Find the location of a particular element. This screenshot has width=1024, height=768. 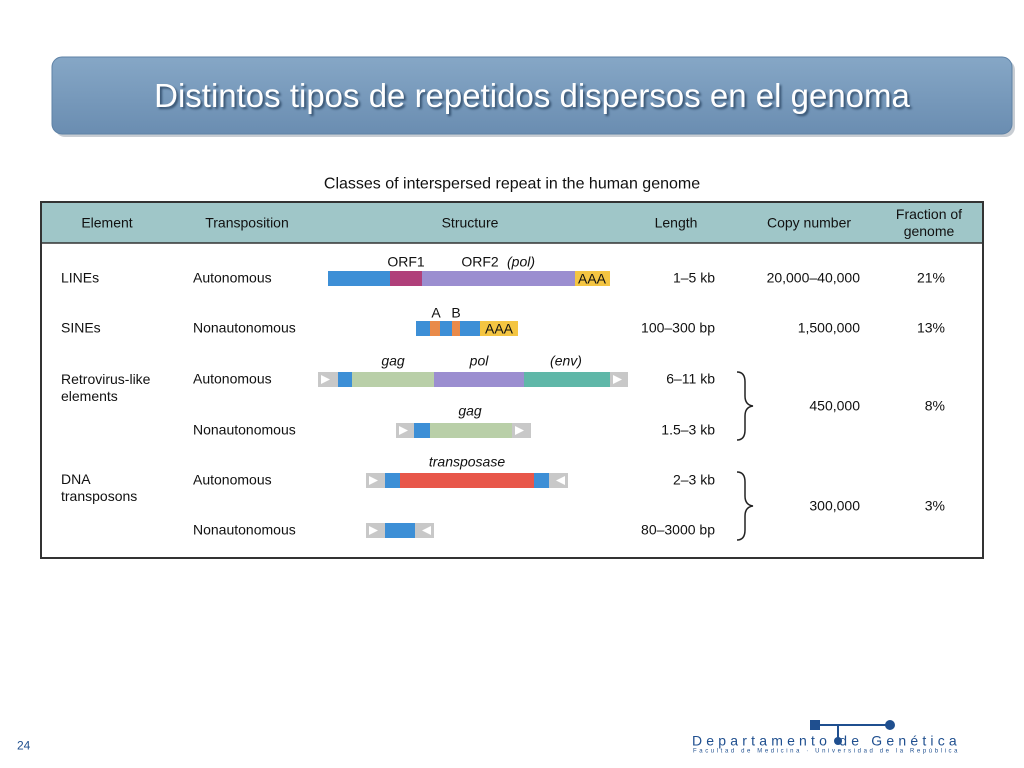

structure-label: pol is located at coordinates (479, 360).